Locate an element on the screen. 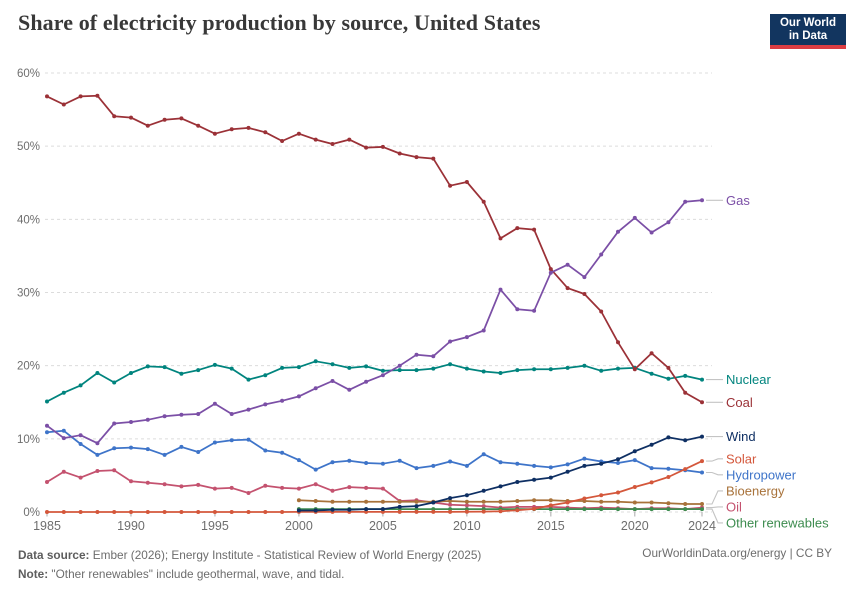  y-tick-label: 30% is located at coordinates (28, 294).